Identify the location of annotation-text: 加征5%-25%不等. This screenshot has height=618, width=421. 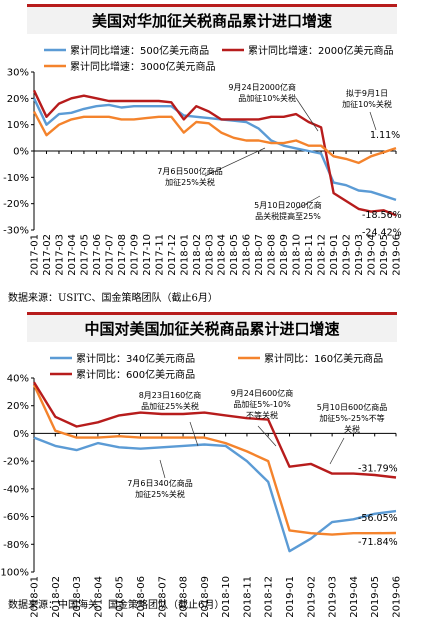
(351, 418).